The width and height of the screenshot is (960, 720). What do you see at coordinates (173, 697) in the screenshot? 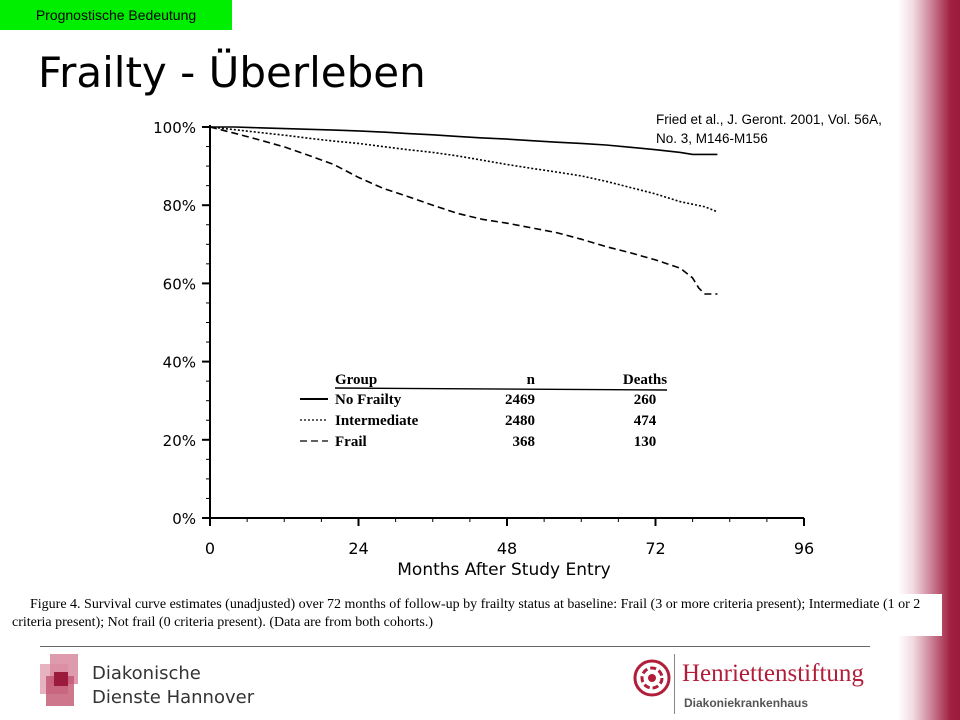
I see `logo-left-line2: Dienste Hannover` at bounding box center [173, 697].